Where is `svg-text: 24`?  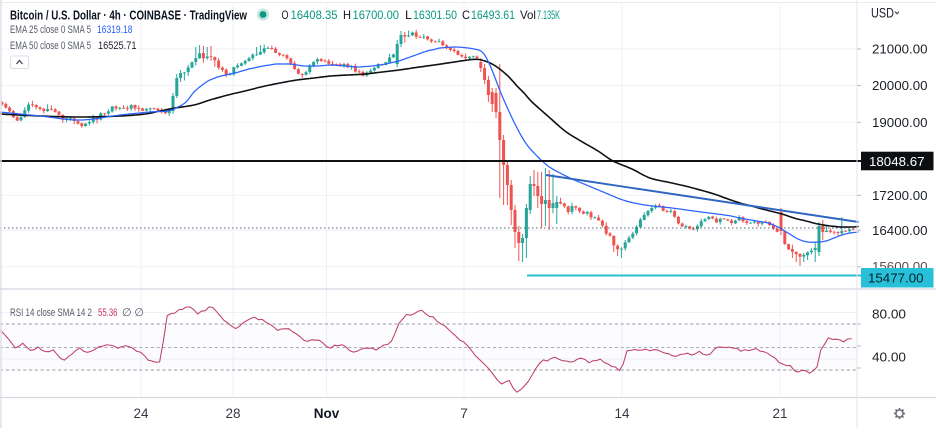
svg-text: 24 is located at coordinates (141, 413).